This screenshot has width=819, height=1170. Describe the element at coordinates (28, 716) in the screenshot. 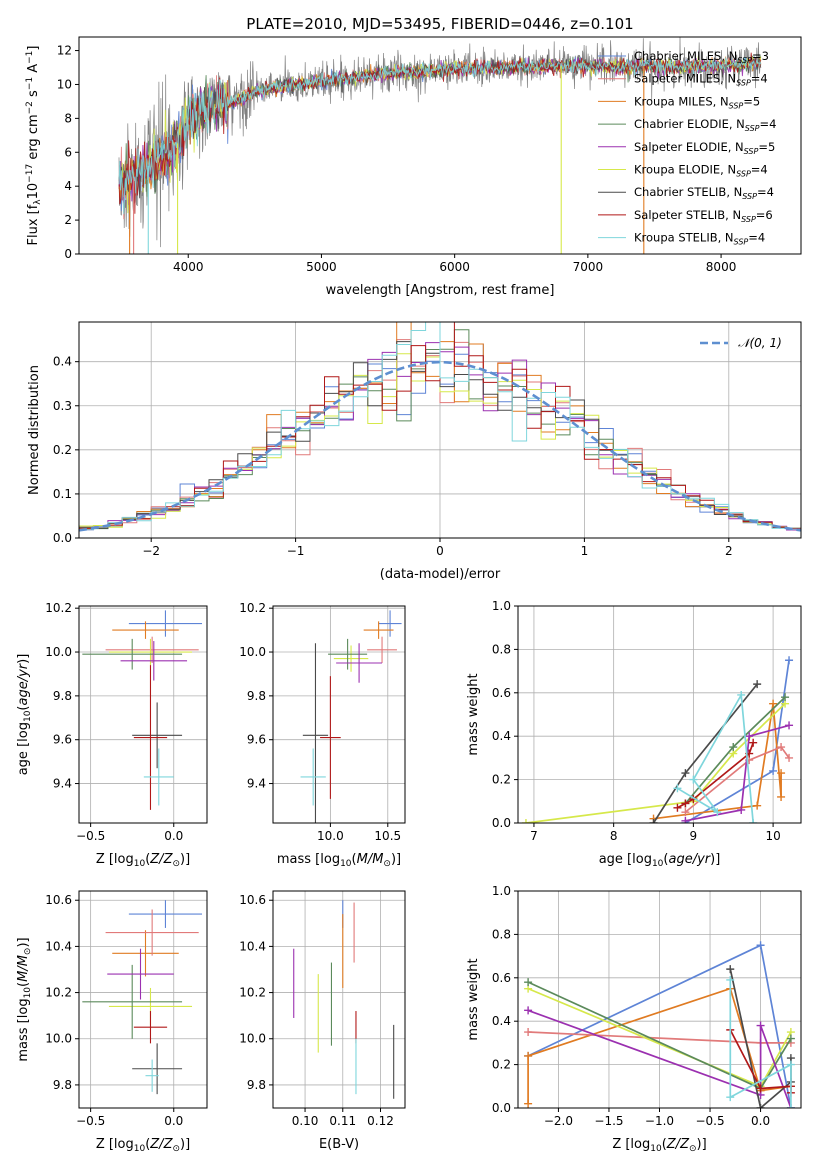

I see `label-part: 10` at that location.